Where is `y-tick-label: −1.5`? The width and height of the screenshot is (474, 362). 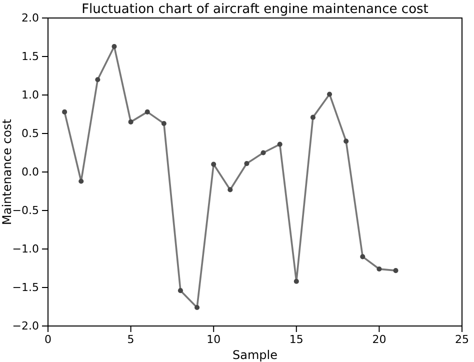 y-tick-label: −1.5 is located at coordinates (25, 287).